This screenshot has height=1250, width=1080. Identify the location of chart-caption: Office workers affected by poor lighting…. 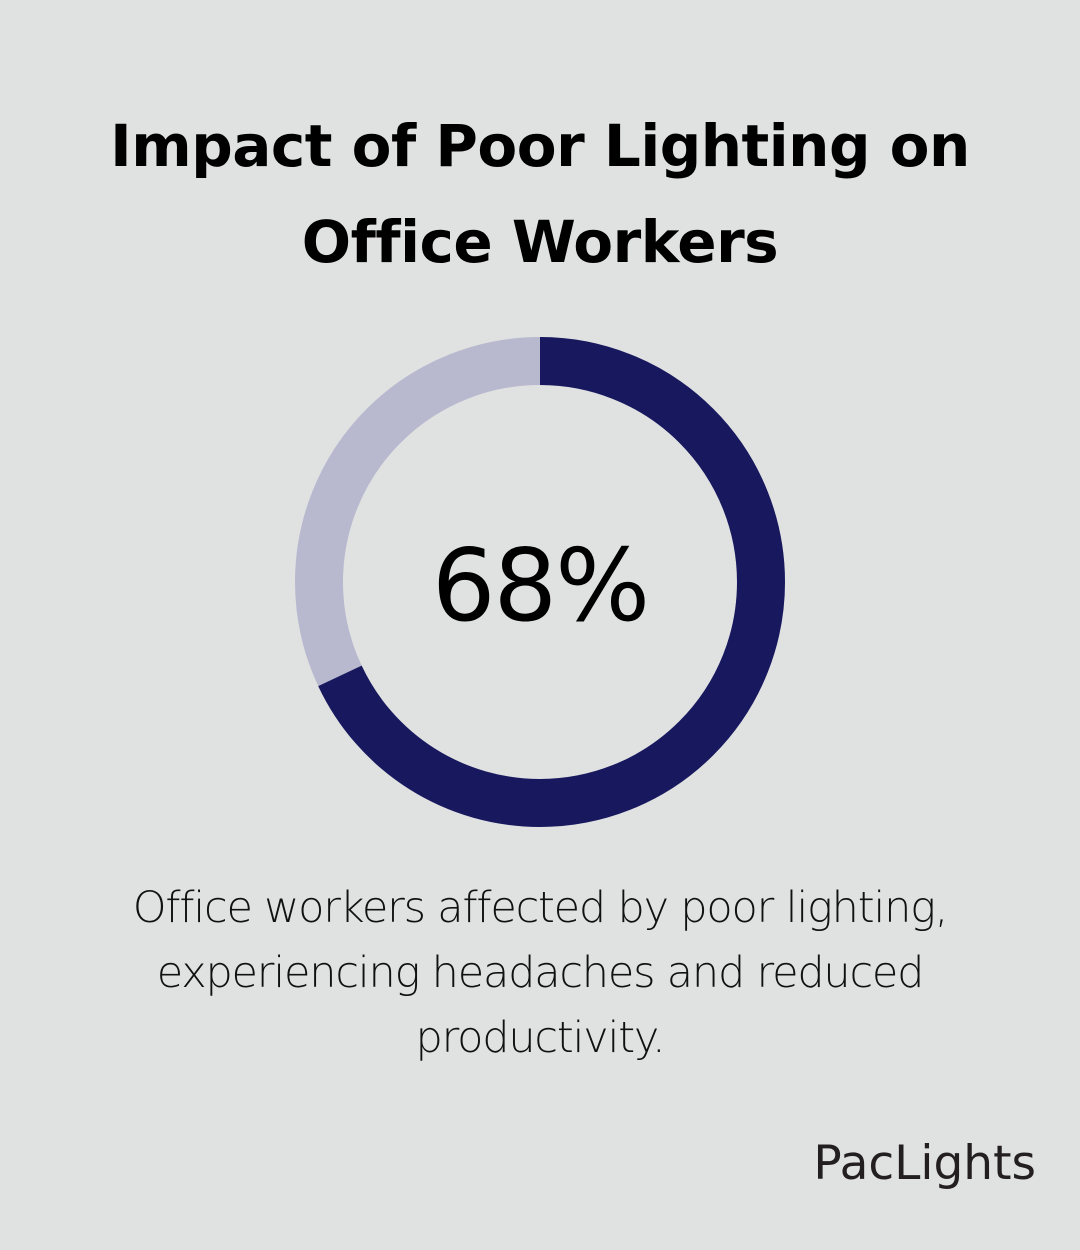
(540, 973).